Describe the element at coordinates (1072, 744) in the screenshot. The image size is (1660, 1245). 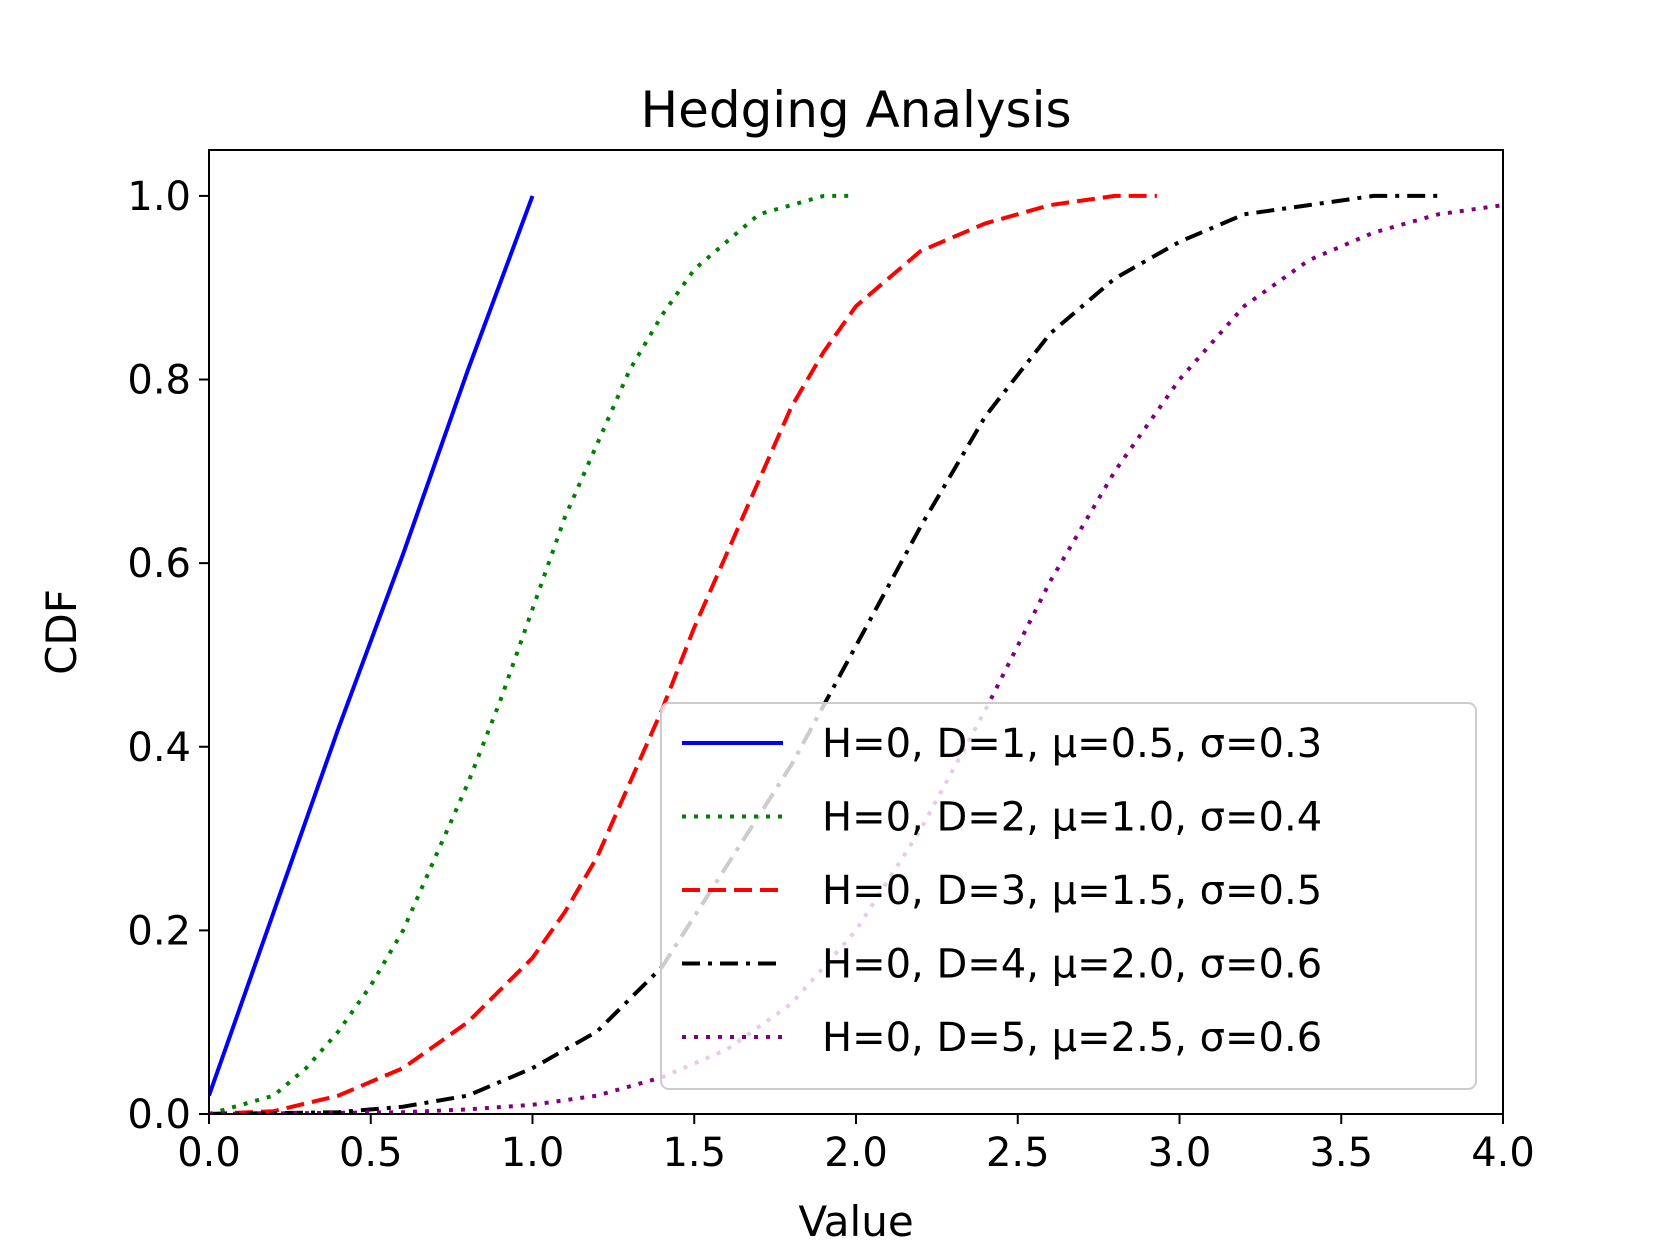
I see `legend-label-1: H=0, D=1, μ=0.5, σ=0.3` at that location.